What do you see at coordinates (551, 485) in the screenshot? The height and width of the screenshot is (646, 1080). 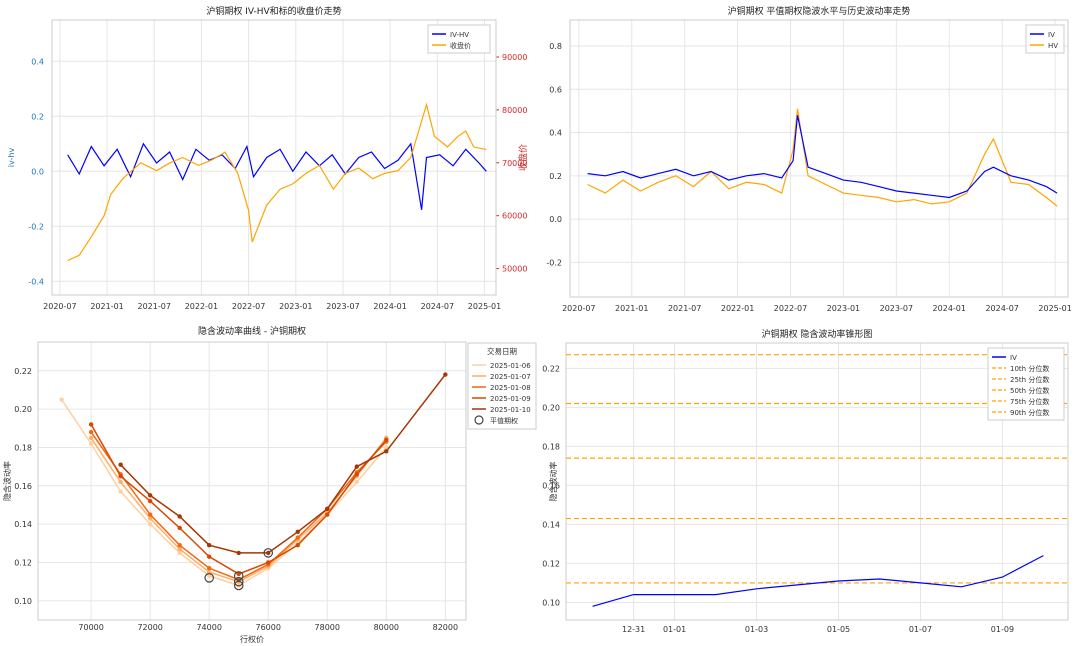 I see `p4-ytick-label: 0.16` at bounding box center [551, 485].